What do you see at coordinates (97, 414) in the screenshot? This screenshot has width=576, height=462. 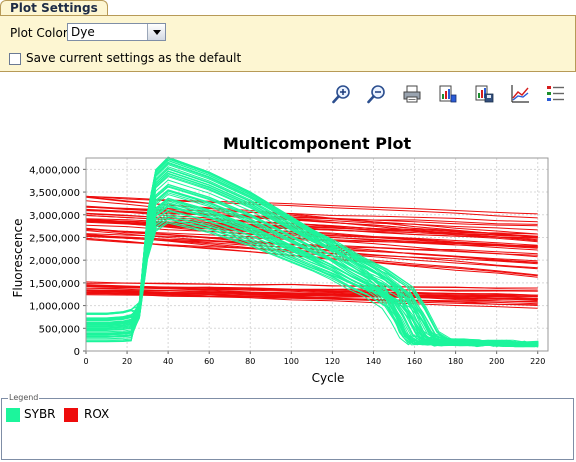 I see `rox-legend-label: ROX` at bounding box center [97, 414].